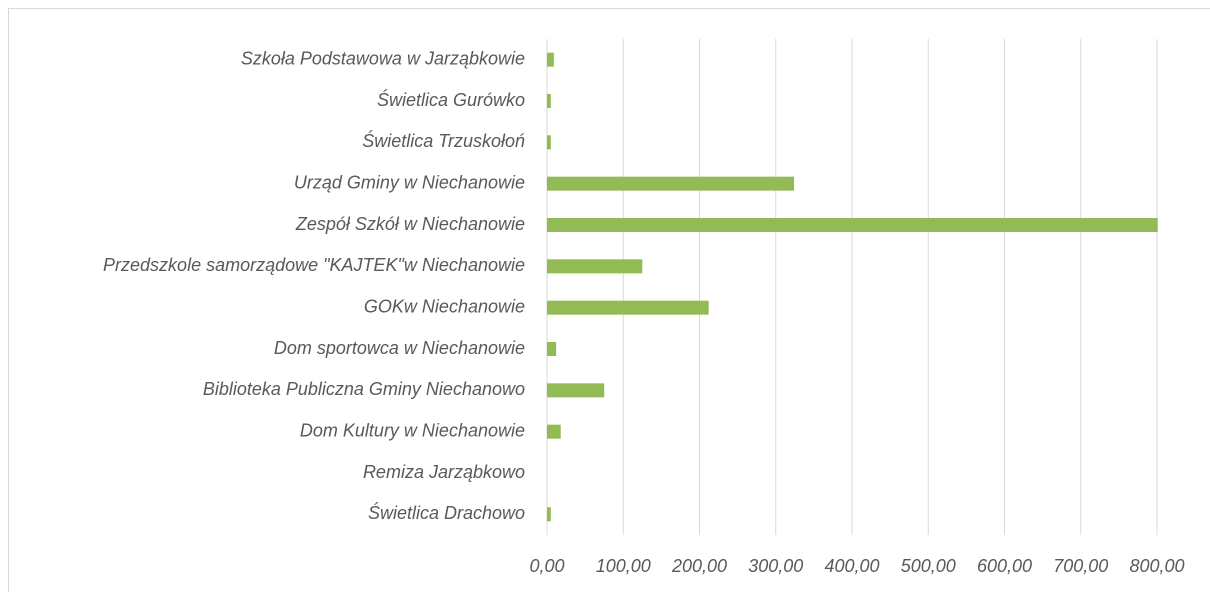  I want to click on y-tick-label: Szkoła Podstawowa w Jarząbkowie, so click(383, 58).